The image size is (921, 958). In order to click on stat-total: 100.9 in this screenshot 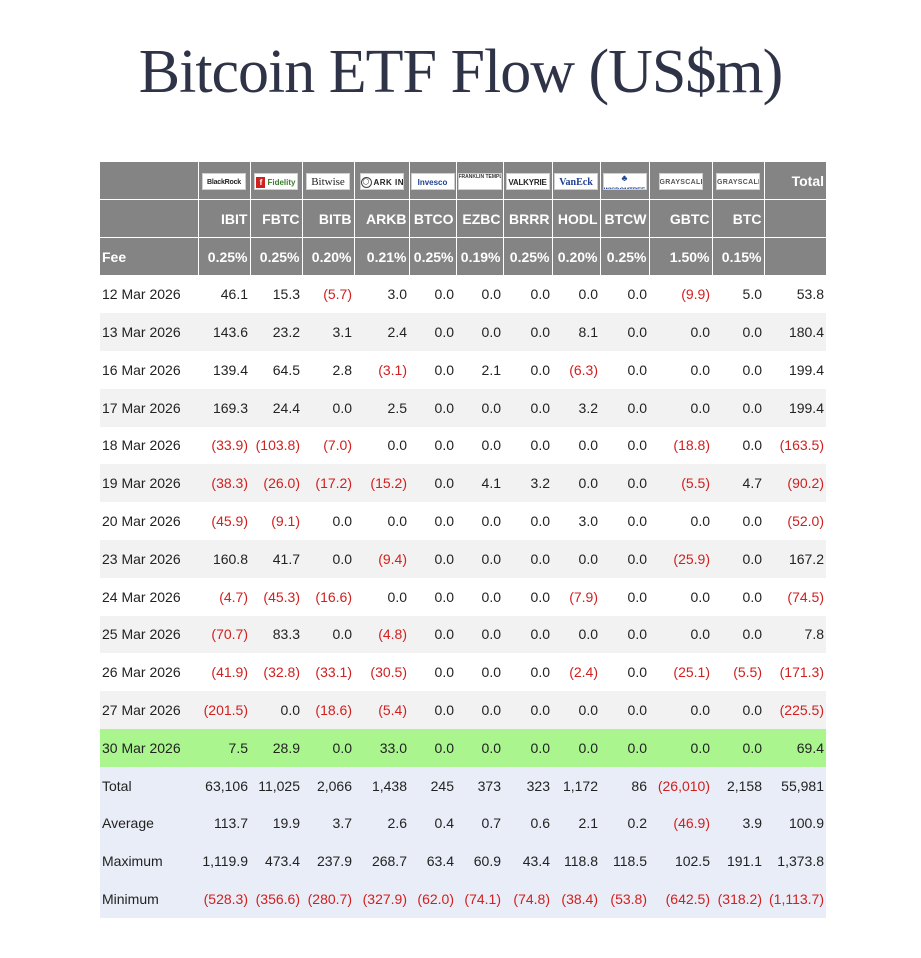, I will do `click(795, 823)`.